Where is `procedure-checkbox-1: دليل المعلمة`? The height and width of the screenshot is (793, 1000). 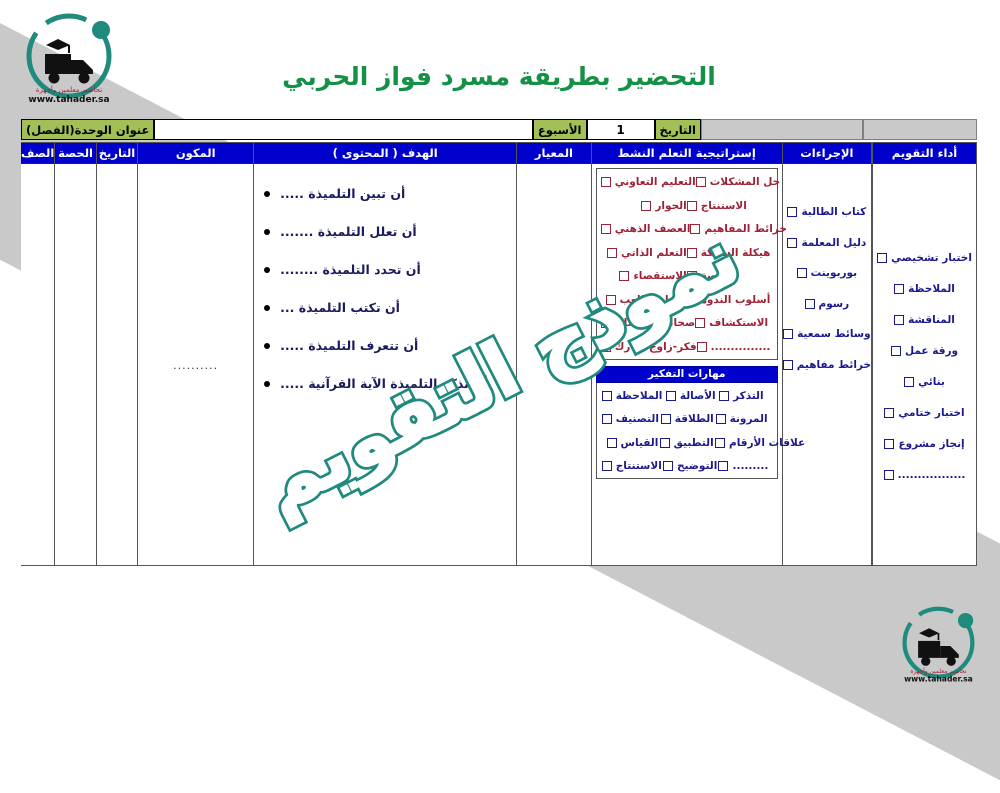 procedure-checkbox-1: دليل المعلمة is located at coordinates (827, 243).